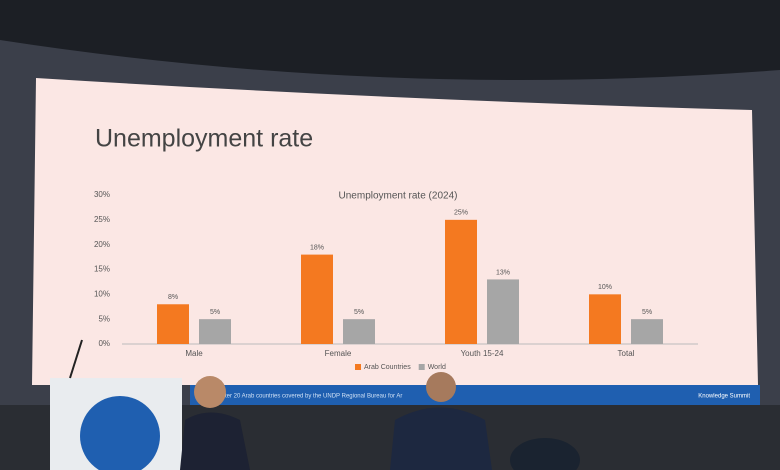 The width and height of the screenshot is (780, 470). Describe the element at coordinates (398, 196) in the screenshot. I see `chart-title: Unemployment rate (2024)` at that location.